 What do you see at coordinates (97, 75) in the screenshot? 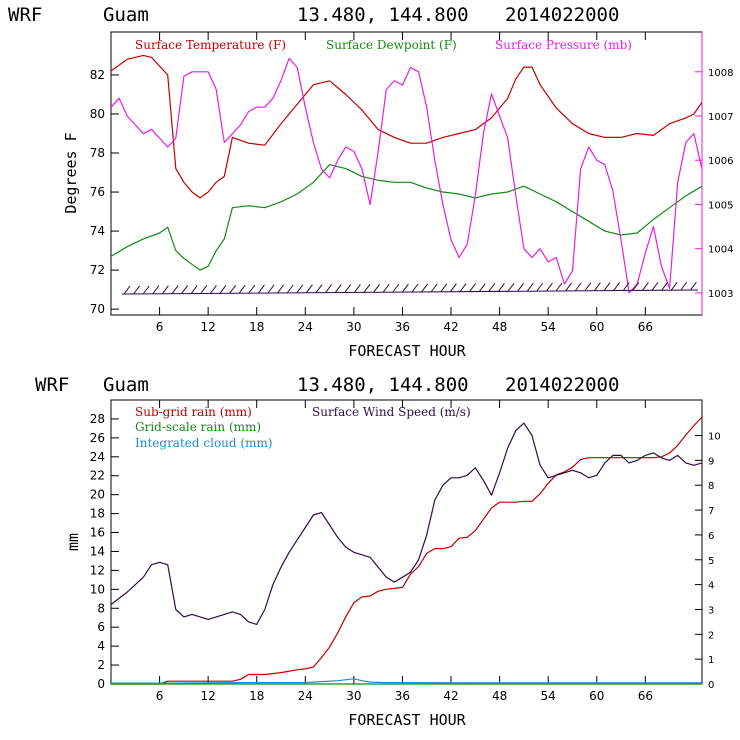
I see `p1-ytick-label: 82` at bounding box center [97, 75].